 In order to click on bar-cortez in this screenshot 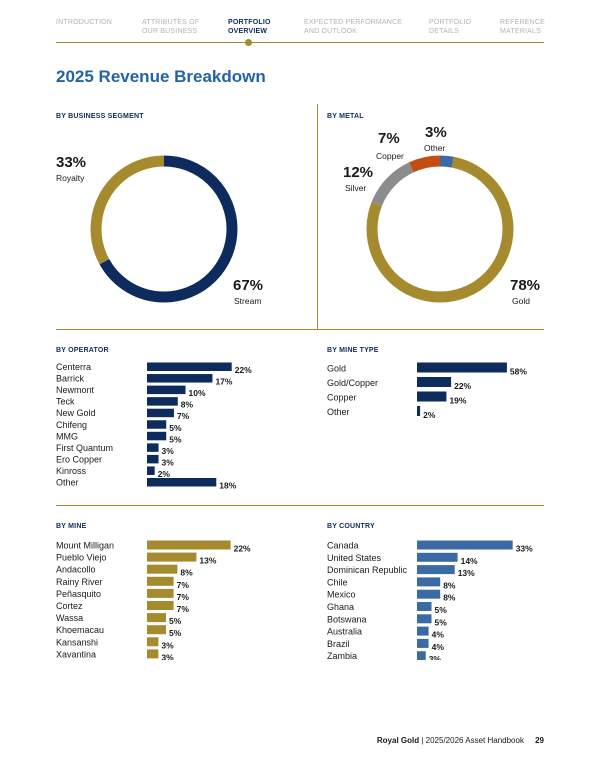, I will do `click(160, 605)`.